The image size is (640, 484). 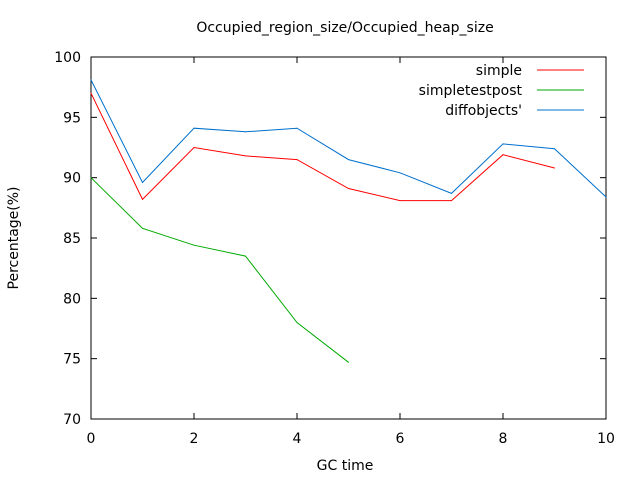 I want to click on x-tick-label: 4, so click(x=297, y=439).